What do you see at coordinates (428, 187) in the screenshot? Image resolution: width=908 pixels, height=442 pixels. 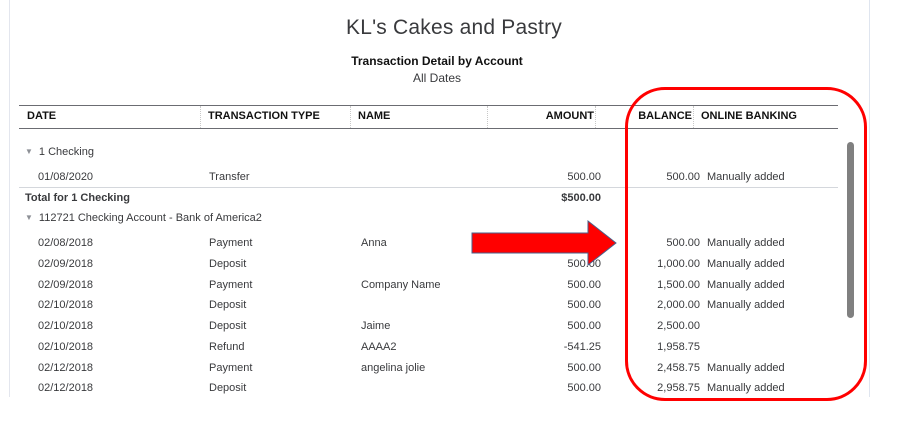 I see `group-total-divider` at bounding box center [428, 187].